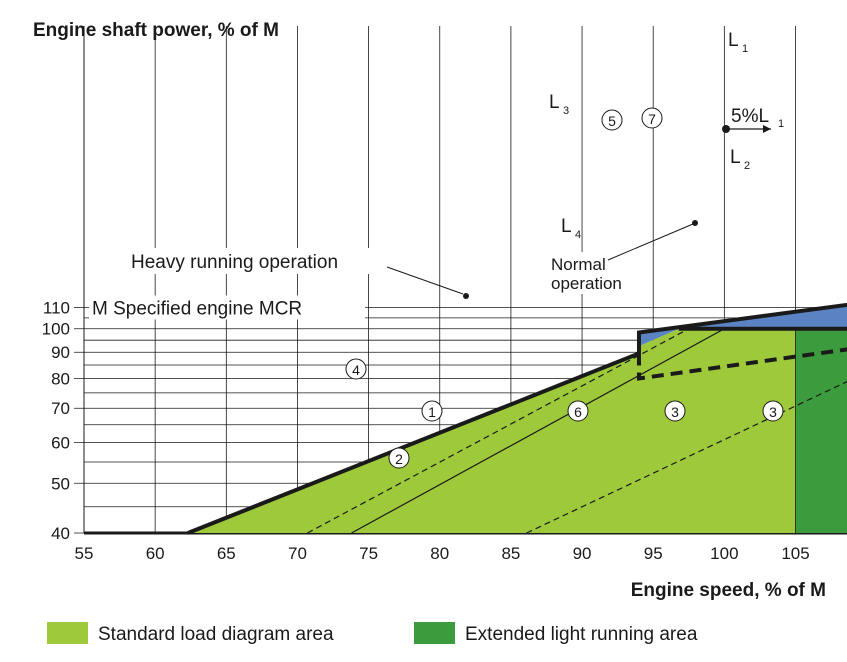 The height and width of the screenshot is (662, 847). I want to click on heavy-running-label: Heavy running operation, so click(234, 262).